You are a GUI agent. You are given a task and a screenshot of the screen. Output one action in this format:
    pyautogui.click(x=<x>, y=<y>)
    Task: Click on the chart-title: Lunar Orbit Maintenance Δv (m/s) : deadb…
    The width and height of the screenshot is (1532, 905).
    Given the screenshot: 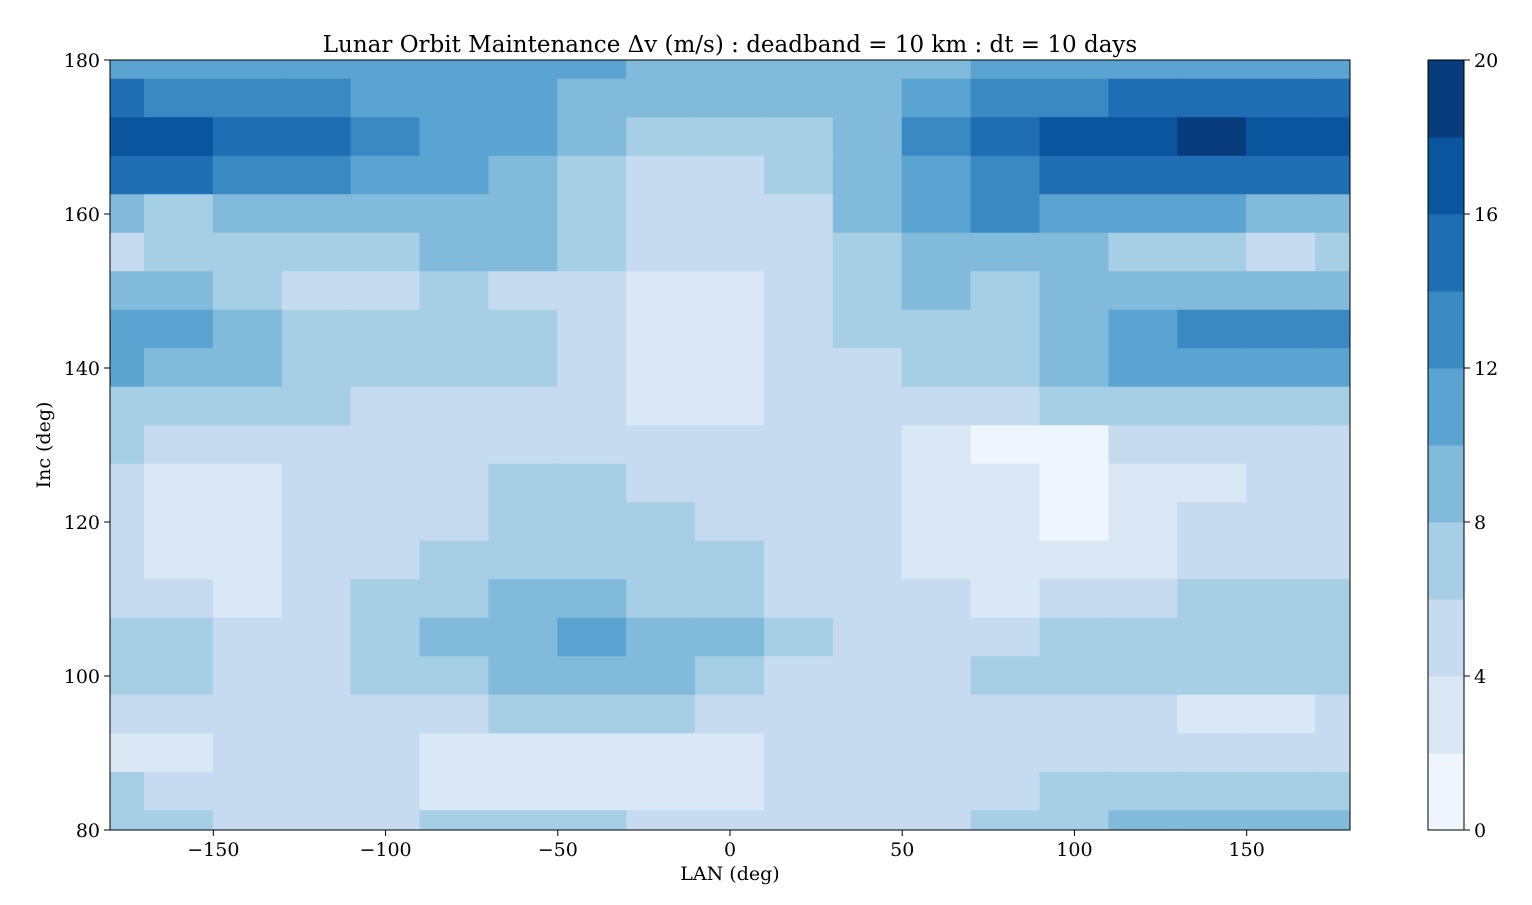 What is the action you would take?
    pyautogui.click(x=730, y=45)
    